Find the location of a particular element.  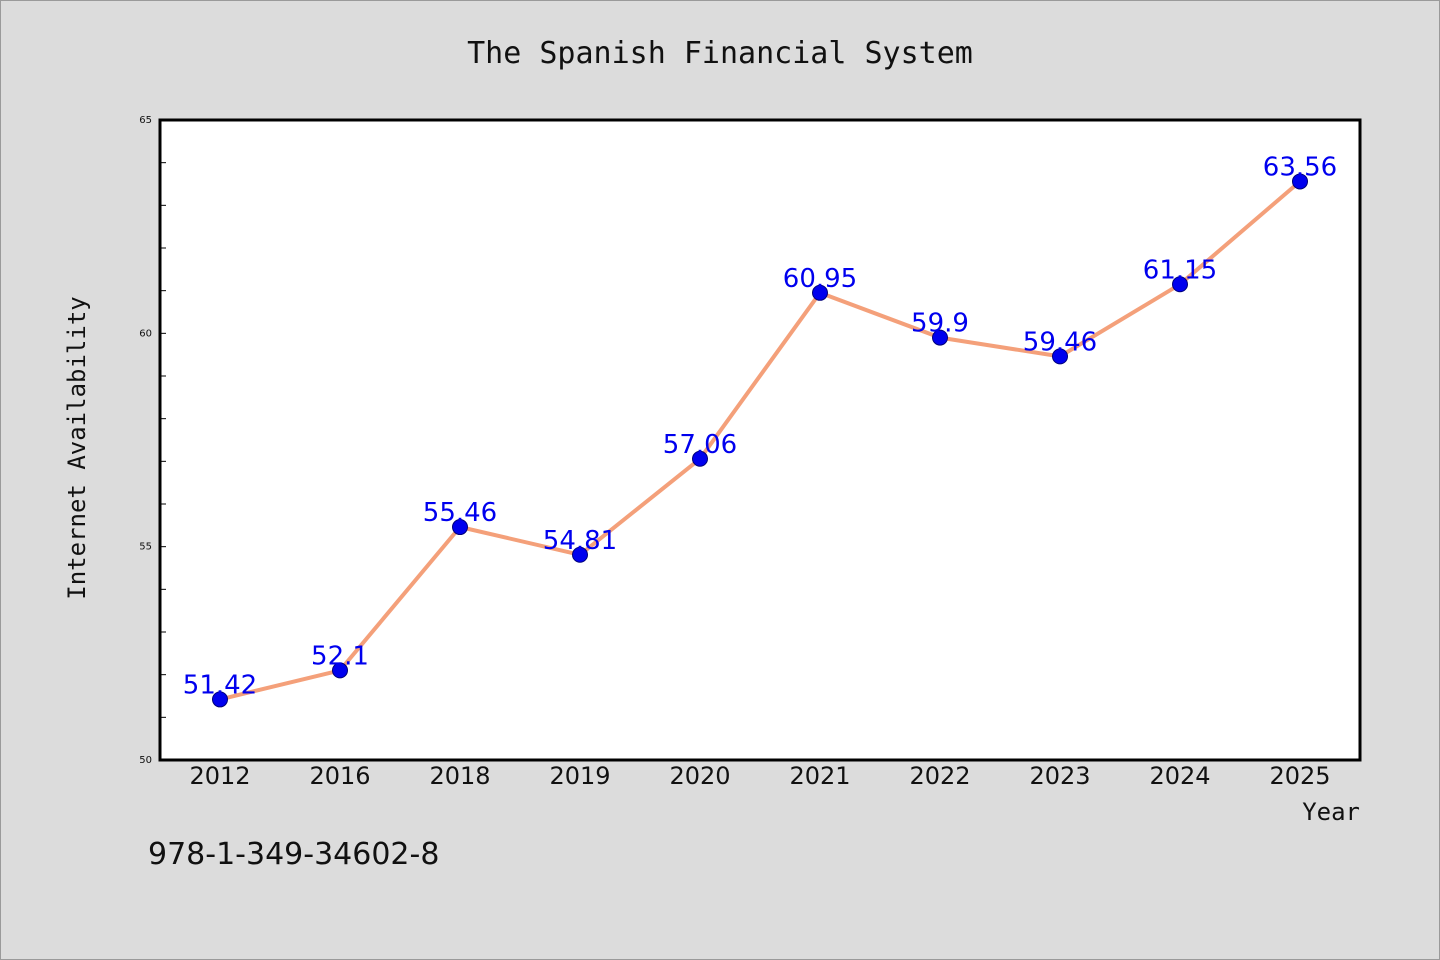

x-tick-label: 2019 is located at coordinates (579, 776).